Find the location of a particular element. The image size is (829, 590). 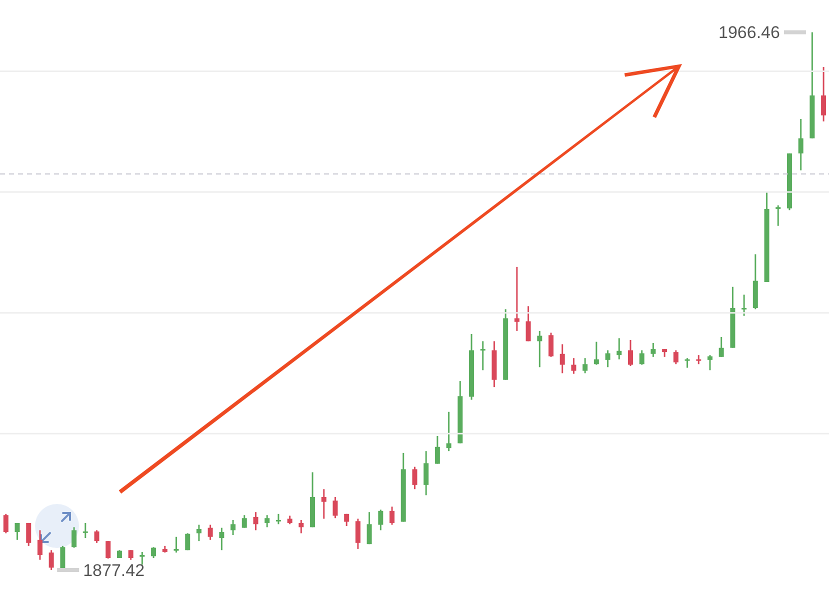

annotation: 1966.46 is located at coordinates (749, 32).